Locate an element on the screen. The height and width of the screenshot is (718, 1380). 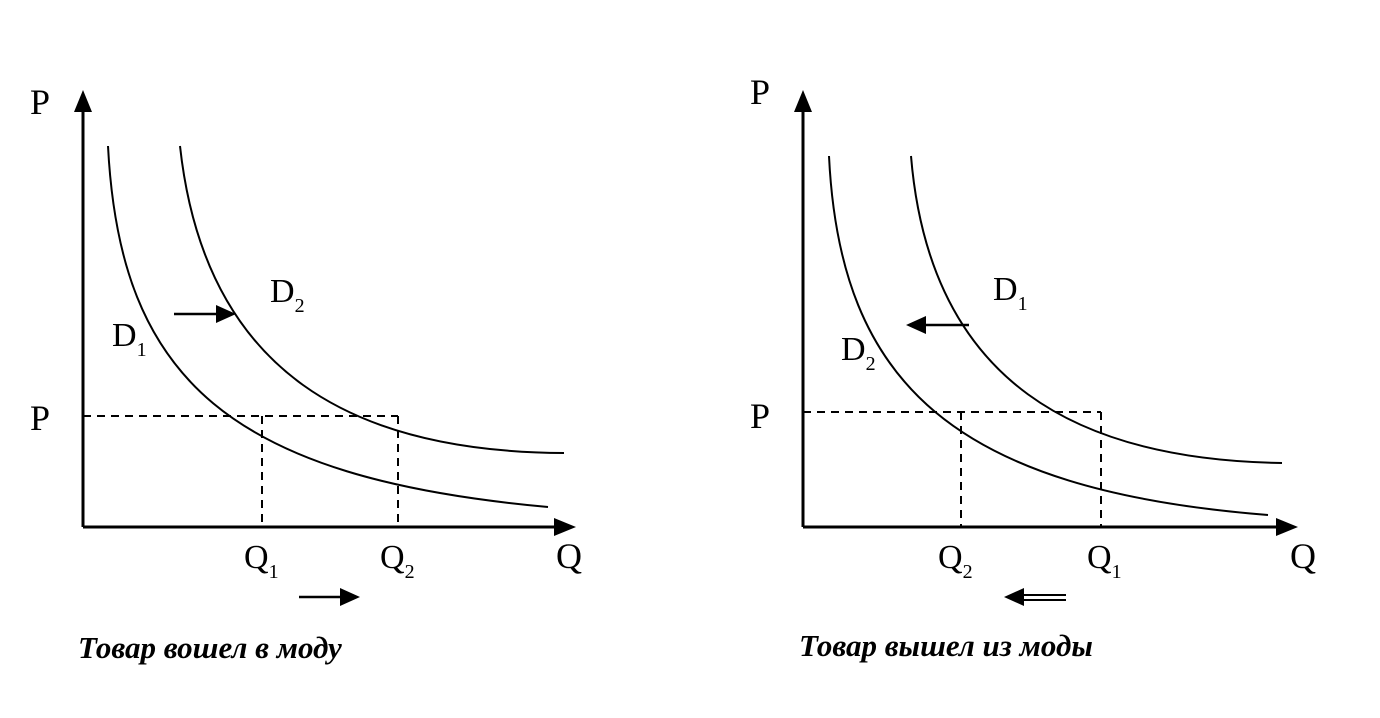
demand-curve-d1 is located at coordinates (1096, 309).